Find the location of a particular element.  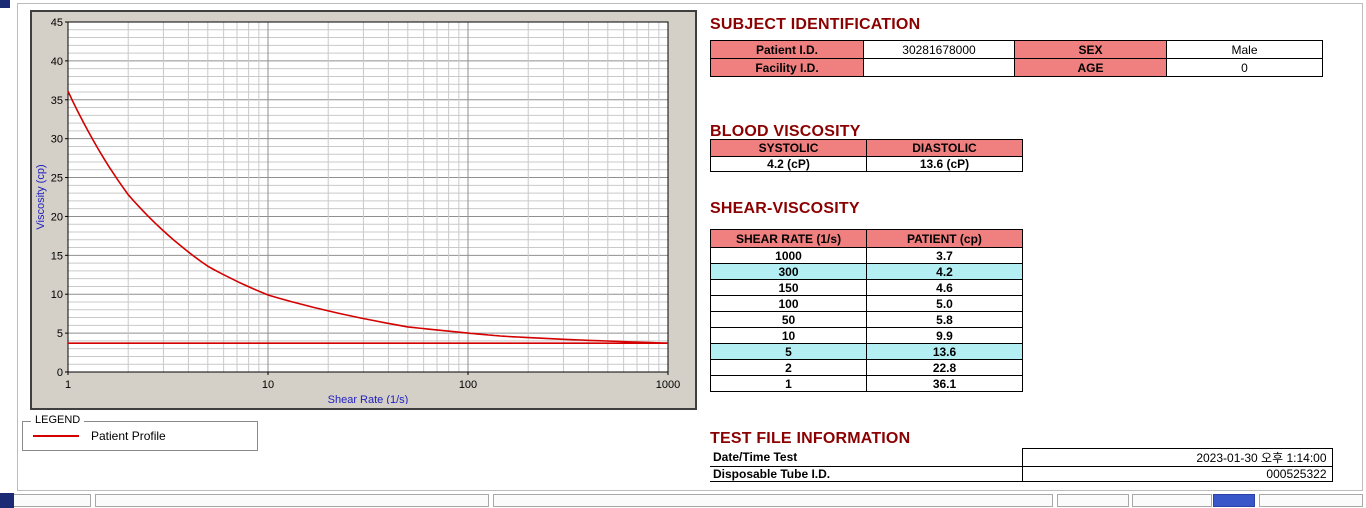

svg-text: 20 is located at coordinates (57, 217).